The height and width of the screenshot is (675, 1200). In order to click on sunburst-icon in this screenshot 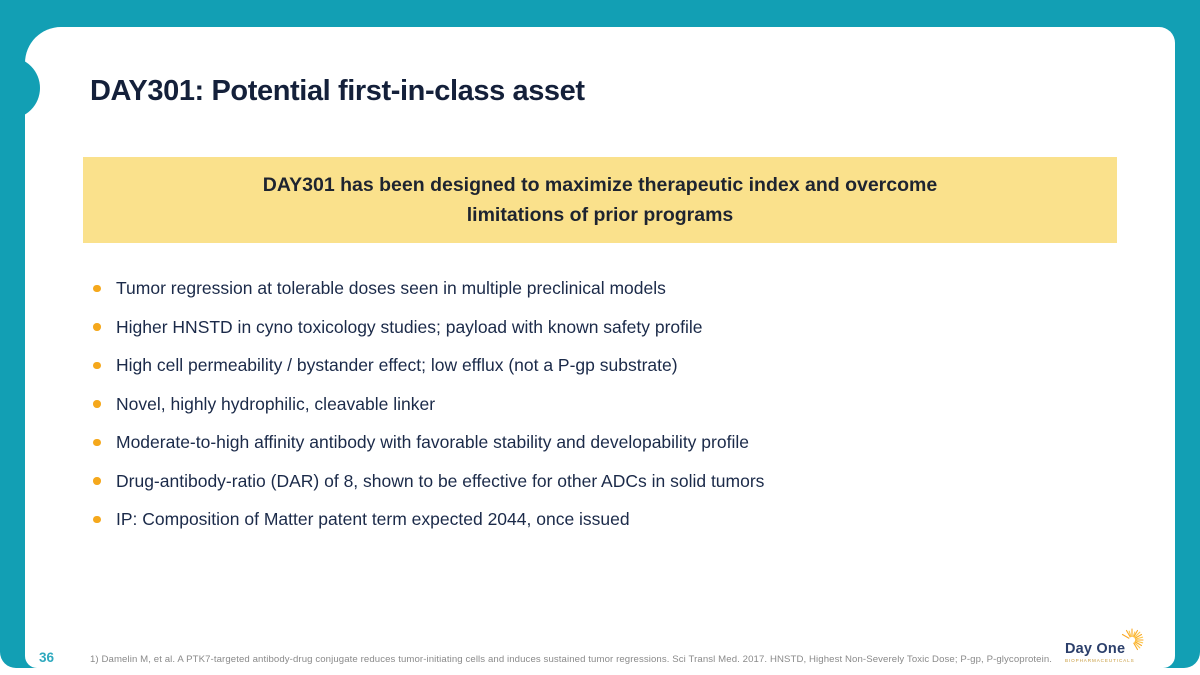, I will do `click(1132, 639)`.